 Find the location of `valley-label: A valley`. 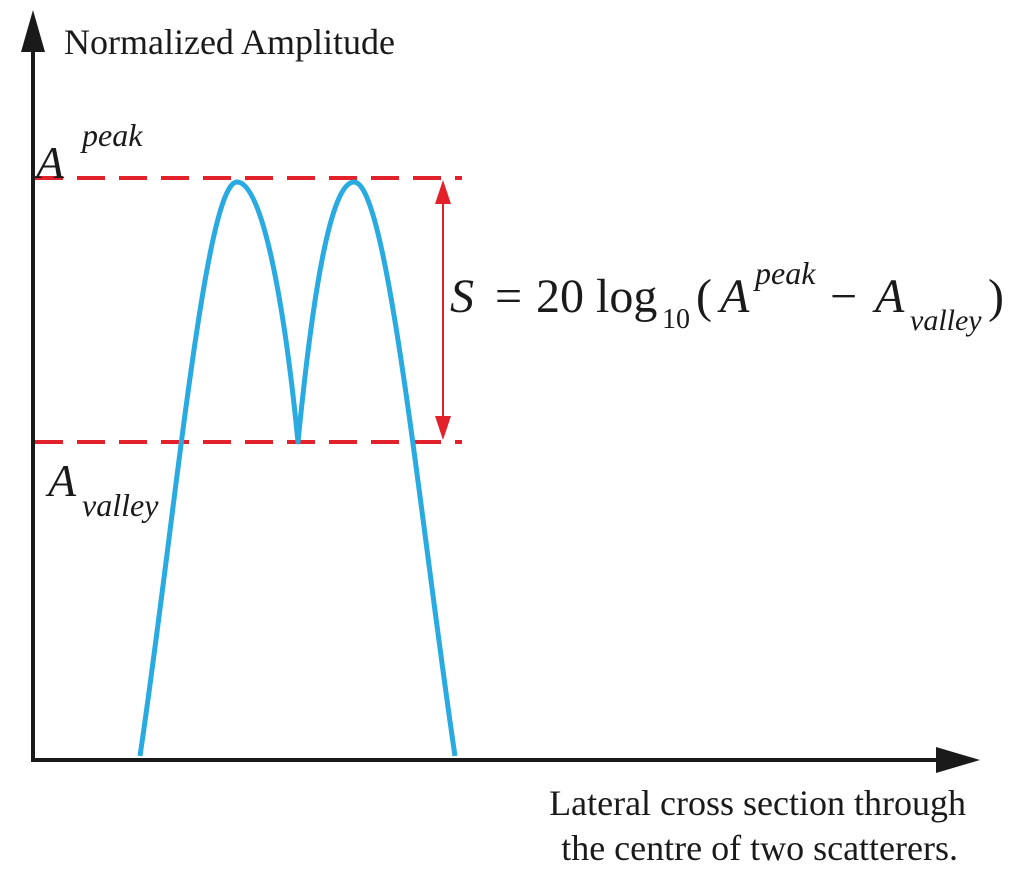

valley-label: A valley is located at coordinates (102, 489).